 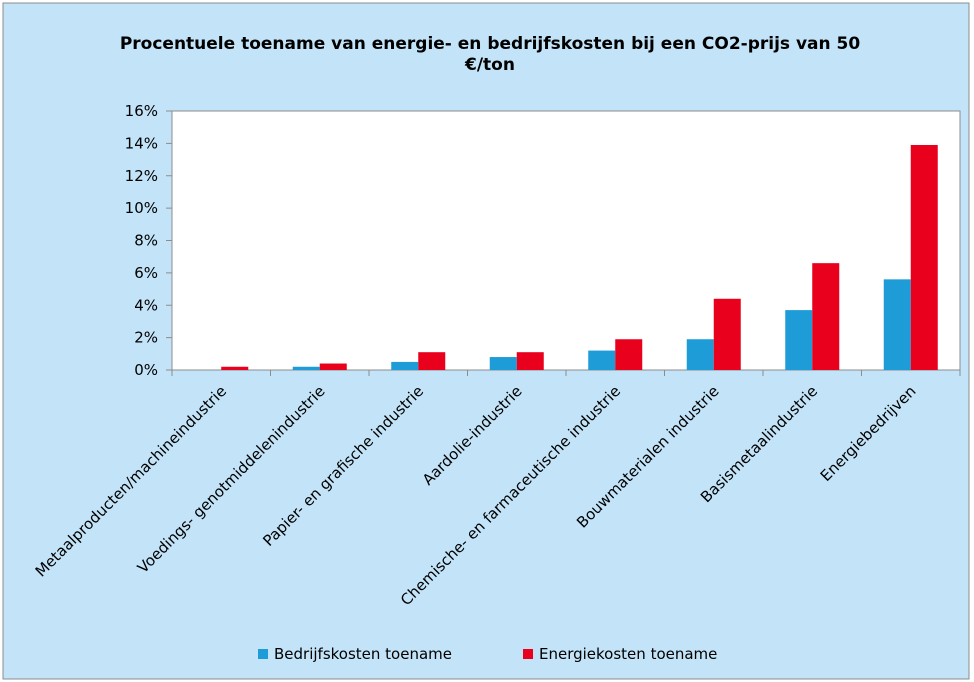 What do you see at coordinates (141, 143) in the screenshot?
I see `y-tick-label: 14%` at bounding box center [141, 143].